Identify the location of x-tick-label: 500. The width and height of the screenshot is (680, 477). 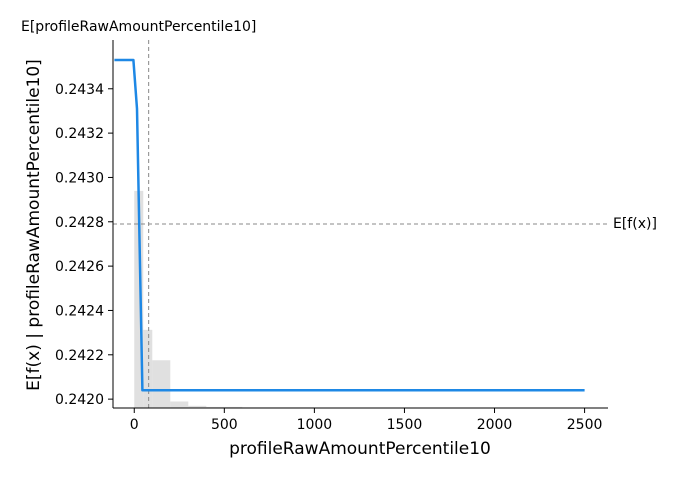
(224, 425).